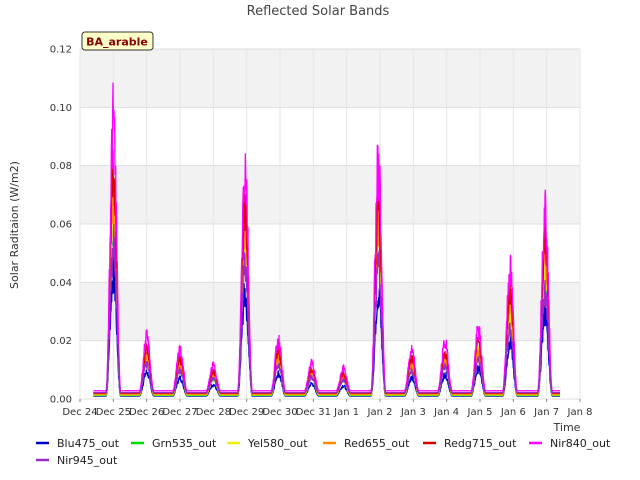 This screenshot has width=640, height=480. What do you see at coordinates (377, 443) in the screenshot?
I see `legend-label: Red655_out` at bounding box center [377, 443].